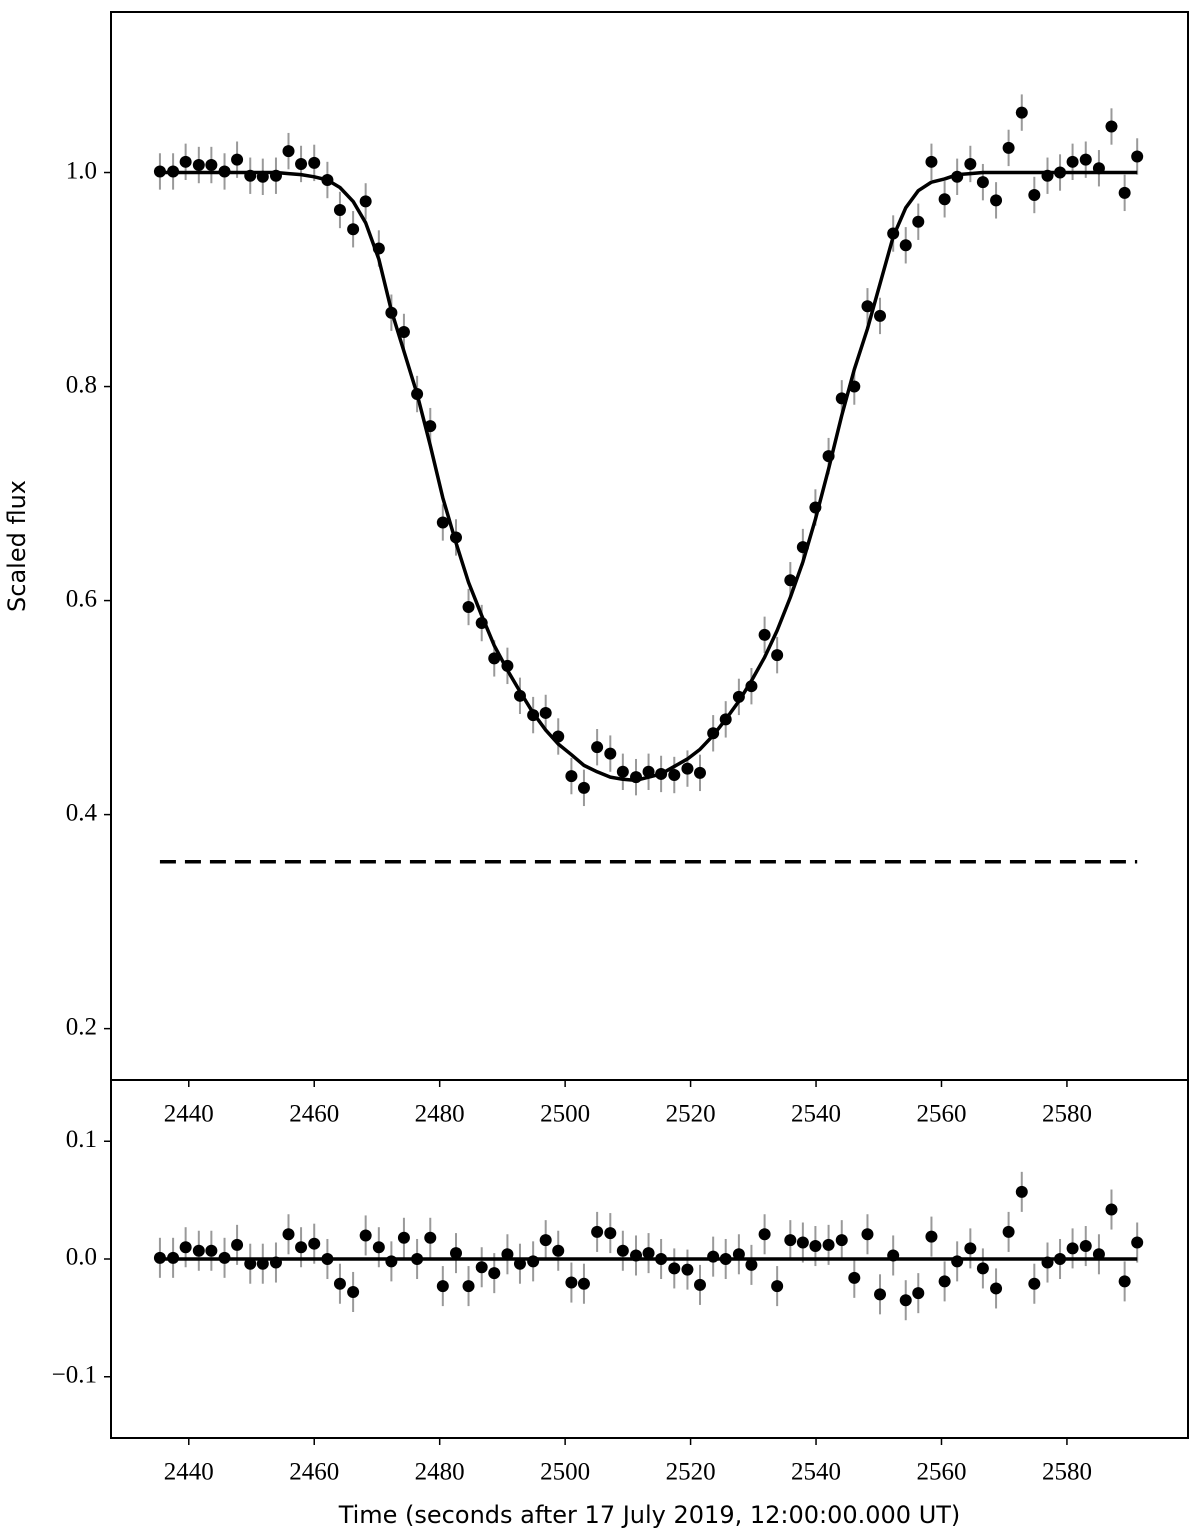  Describe the element at coordinates (816, 1114) in the screenshot. I see `x-tick-label: 2540` at that location.